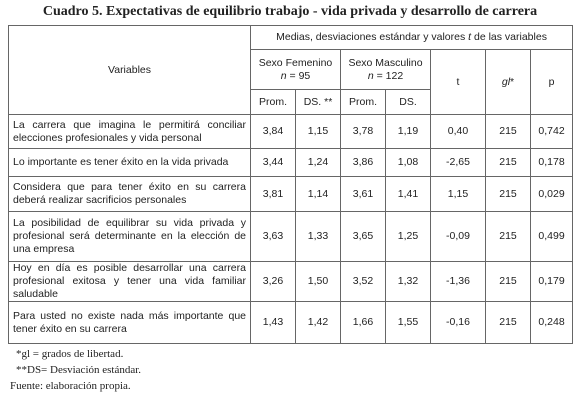 This screenshot has height=400, width=580. I want to click on subheader-cell: DS. **, so click(318, 102).